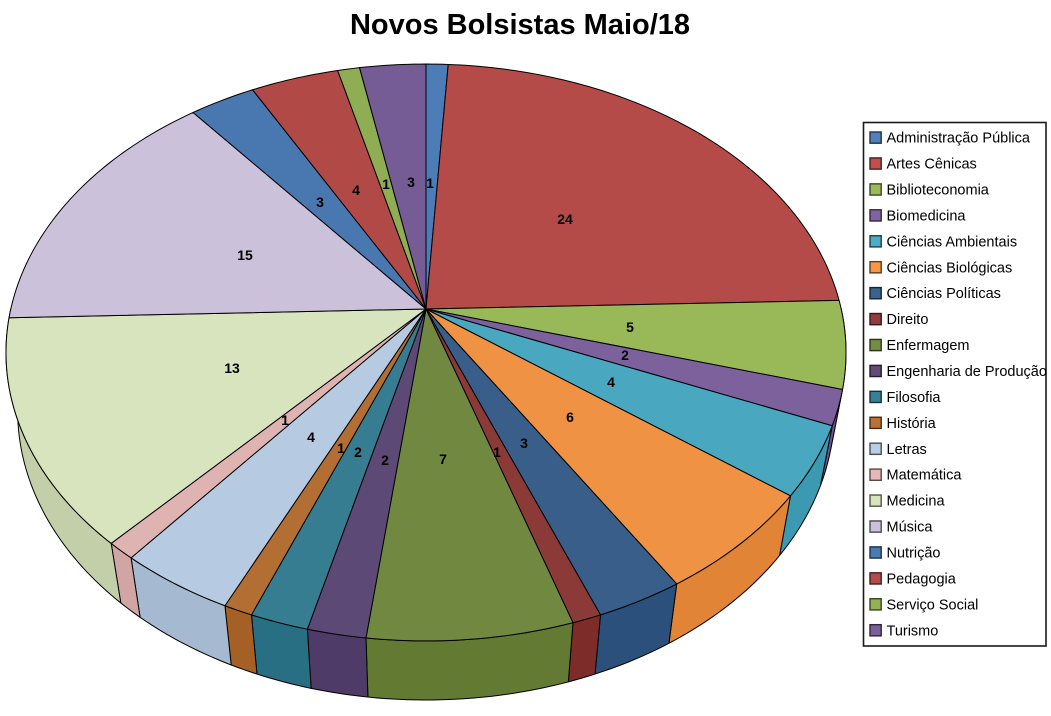 The height and width of the screenshot is (716, 1051). Describe the element at coordinates (912, 424) in the screenshot. I see `svg-text: História` at that location.